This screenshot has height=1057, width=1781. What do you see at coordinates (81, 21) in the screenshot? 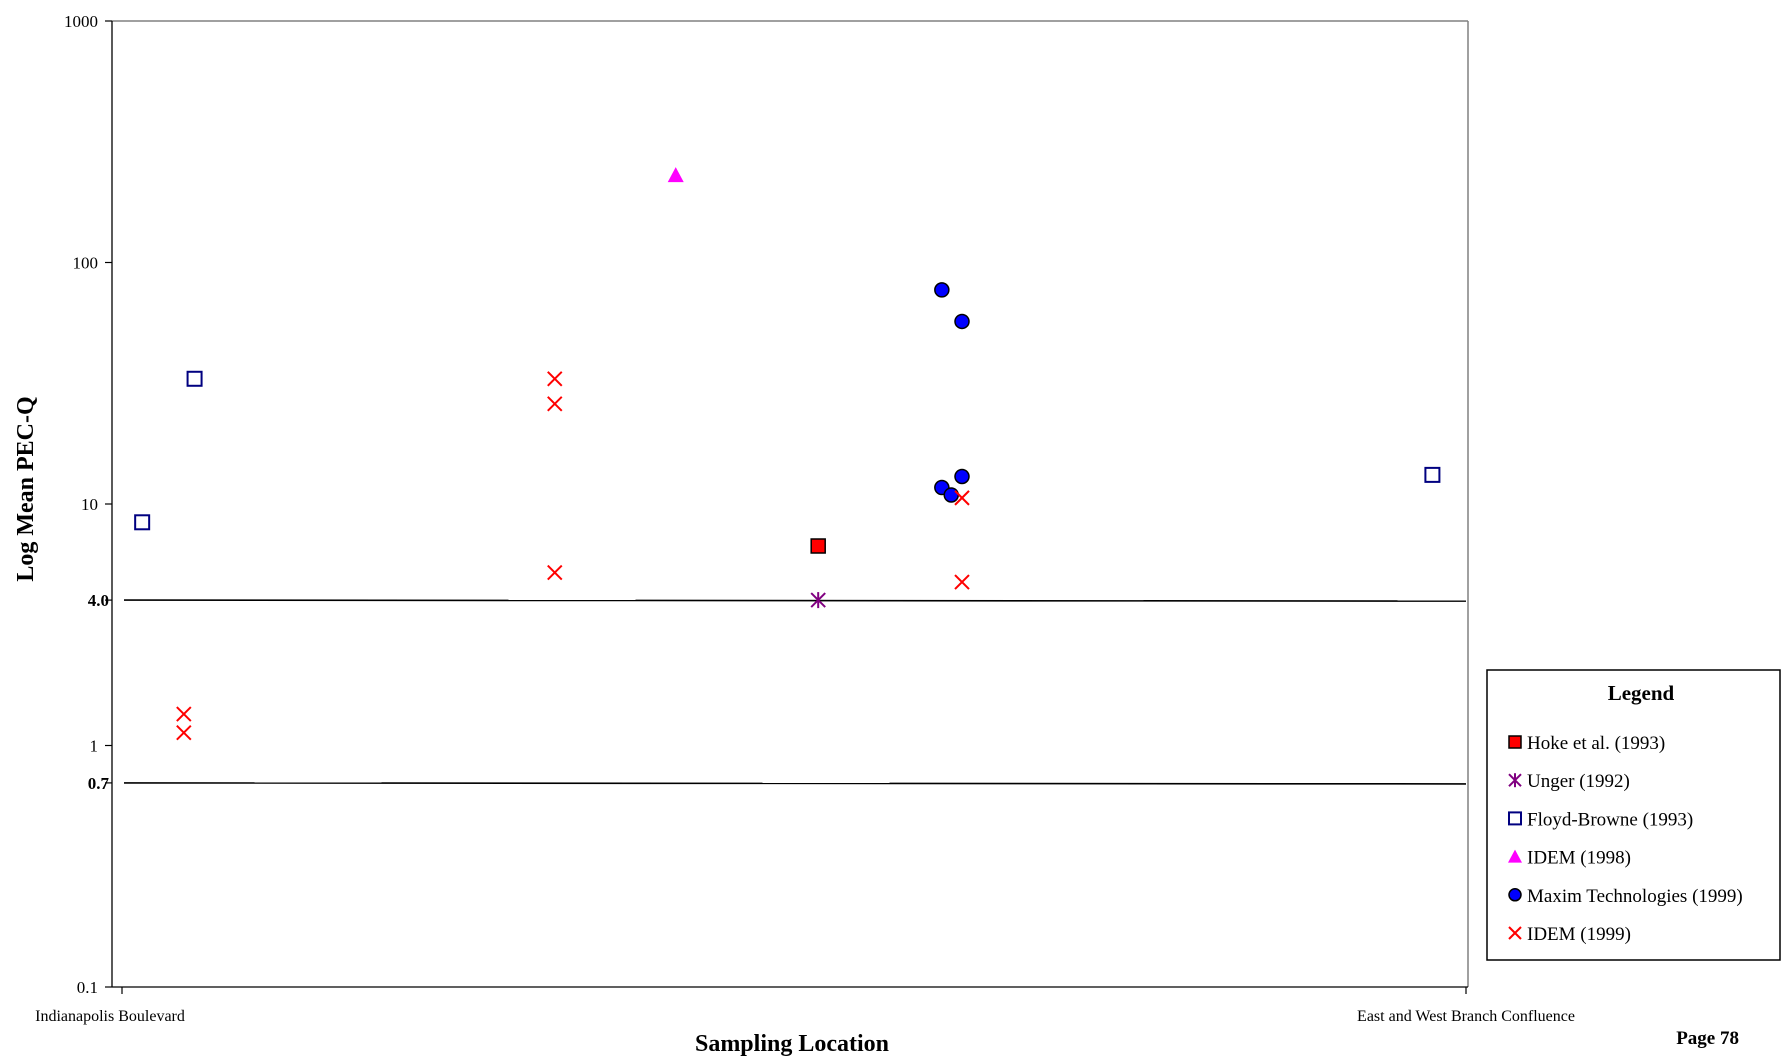
I see `y-tick-label: 1000` at bounding box center [81, 21].